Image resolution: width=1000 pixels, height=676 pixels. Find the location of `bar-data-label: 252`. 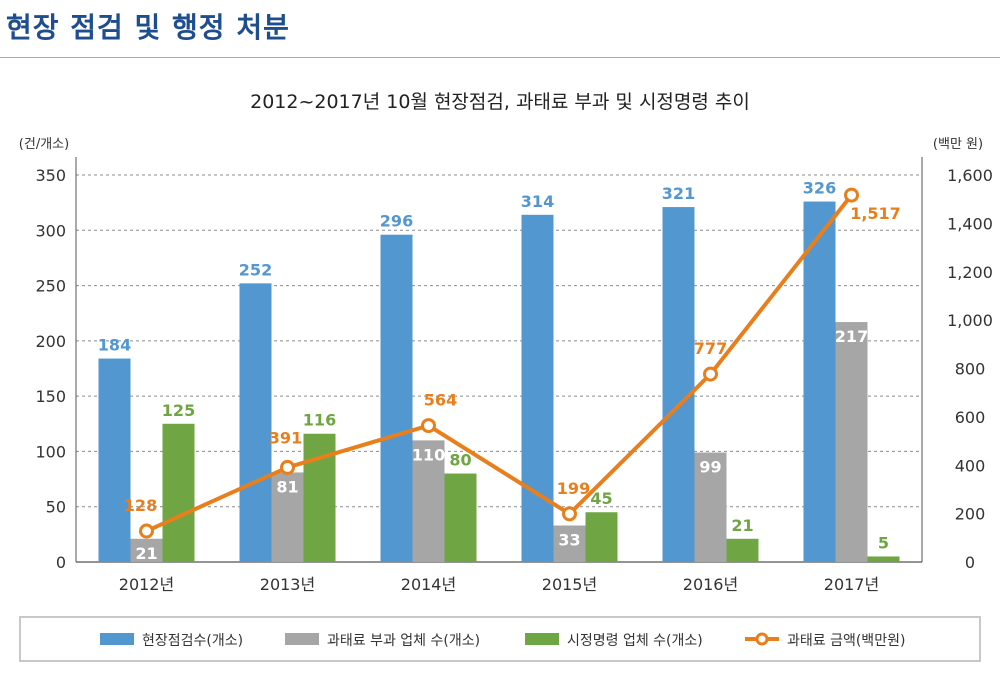

bar-data-label: 252 is located at coordinates (255, 269).